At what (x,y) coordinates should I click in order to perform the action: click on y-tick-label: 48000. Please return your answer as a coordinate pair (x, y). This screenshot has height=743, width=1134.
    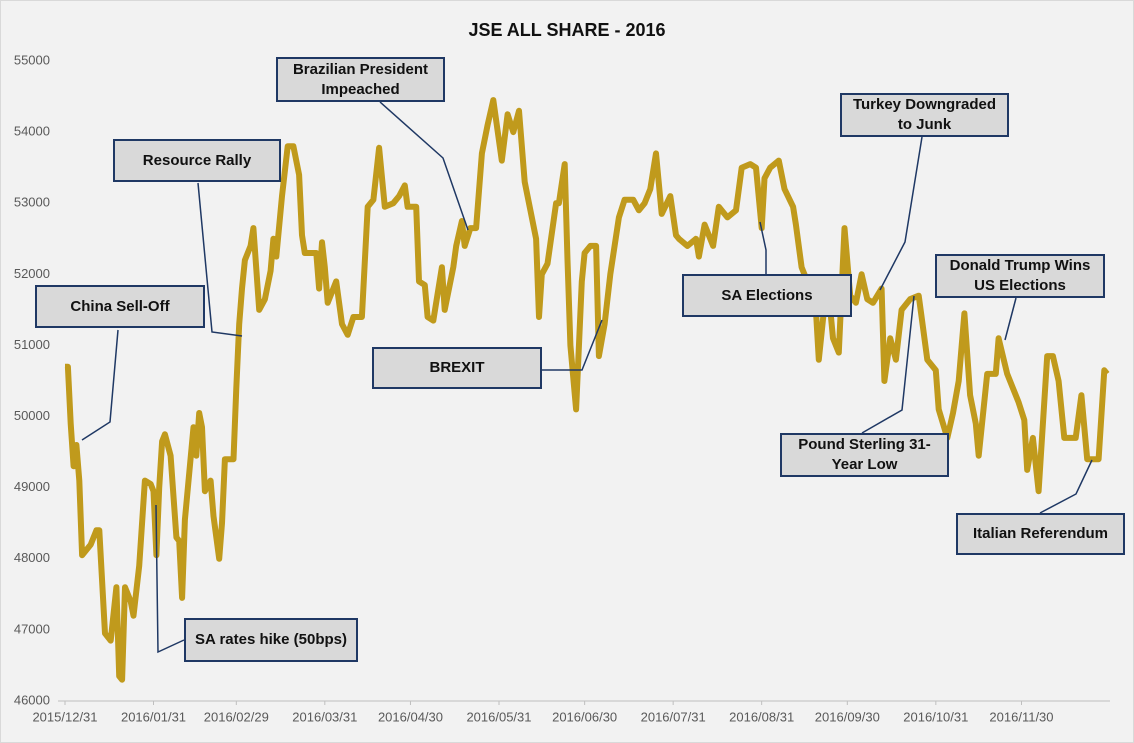
    Looking at the image, I should click on (32, 557).